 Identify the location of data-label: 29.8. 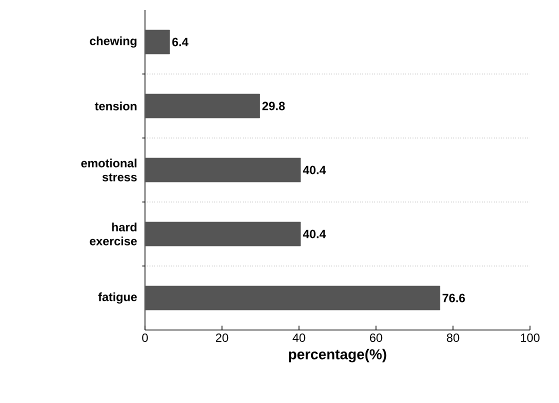
(273, 106).